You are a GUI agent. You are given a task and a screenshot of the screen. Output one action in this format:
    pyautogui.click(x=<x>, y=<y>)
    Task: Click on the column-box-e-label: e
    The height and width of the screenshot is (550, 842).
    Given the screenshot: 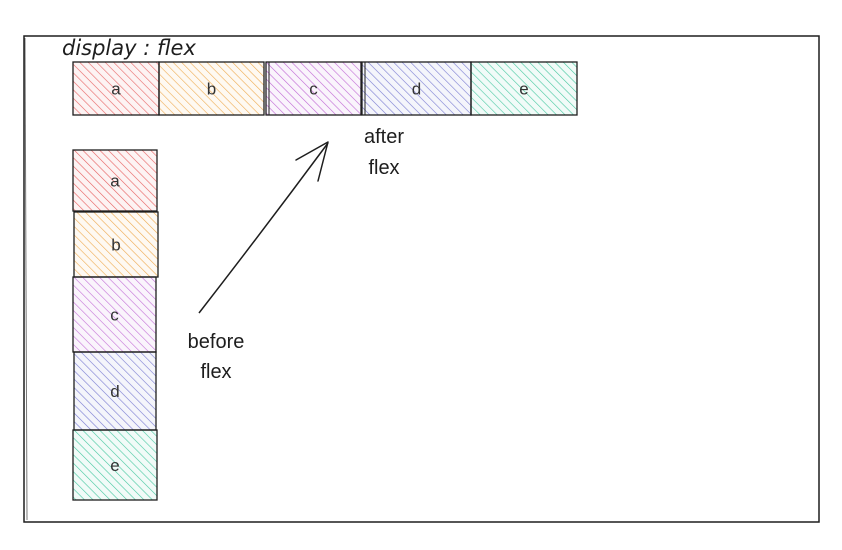 What is the action you would take?
    pyautogui.click(x=114, y=465)
    